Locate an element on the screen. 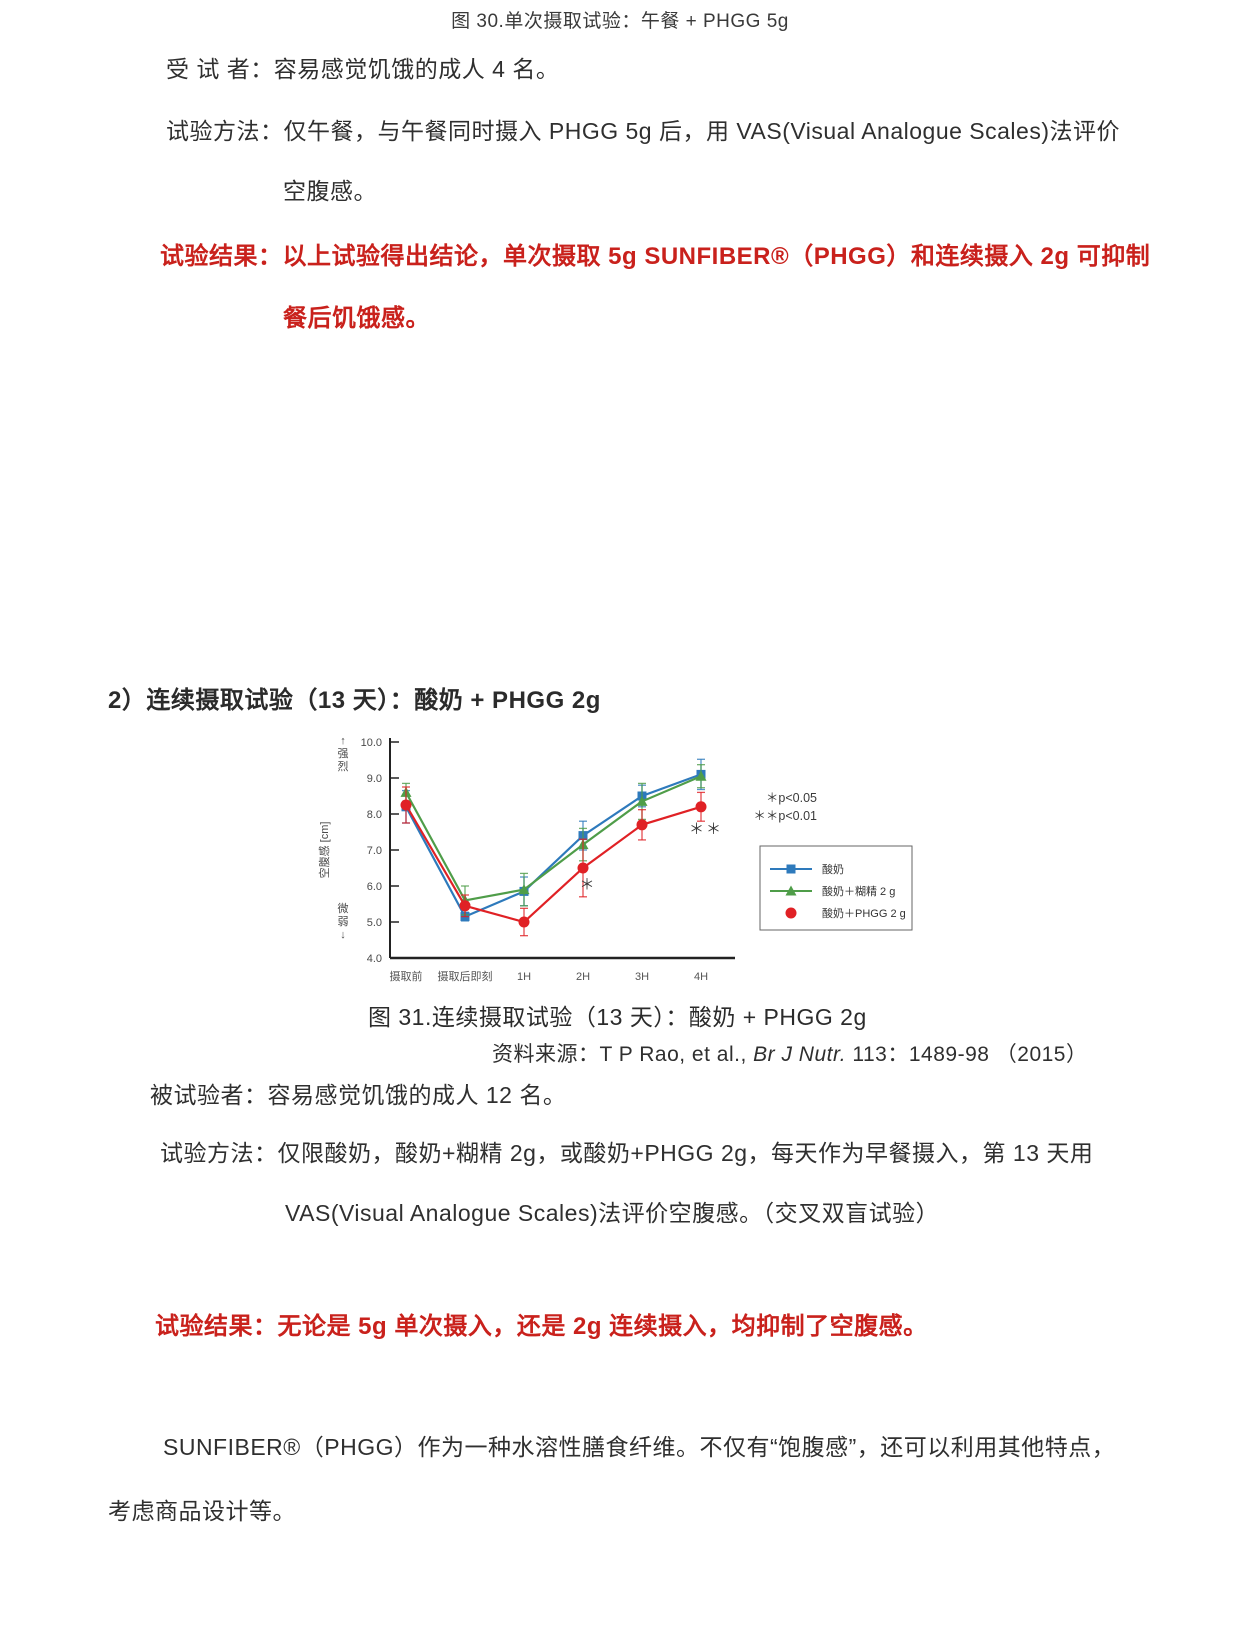 The width and height of the screenshot is (1240, 1630). source-prefix: 资料来源：T P Rao, et al., is located at coordinates (623, 1054).